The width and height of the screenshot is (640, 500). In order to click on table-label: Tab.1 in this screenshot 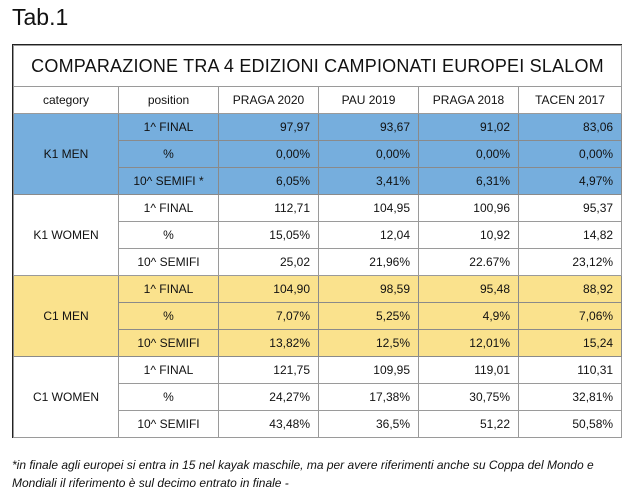, I will do `click(40, 17)`.